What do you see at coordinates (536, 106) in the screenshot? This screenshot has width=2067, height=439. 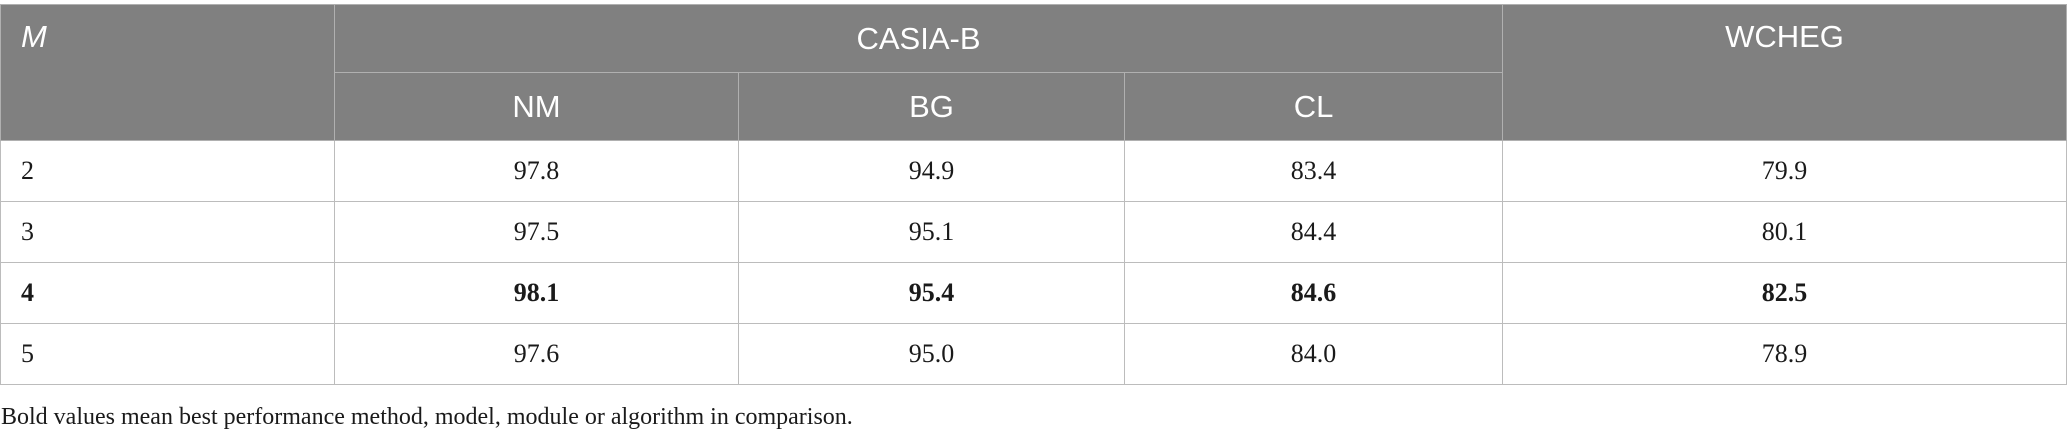 I see `column-header-nm: NM` at bounding box center [536, 106].